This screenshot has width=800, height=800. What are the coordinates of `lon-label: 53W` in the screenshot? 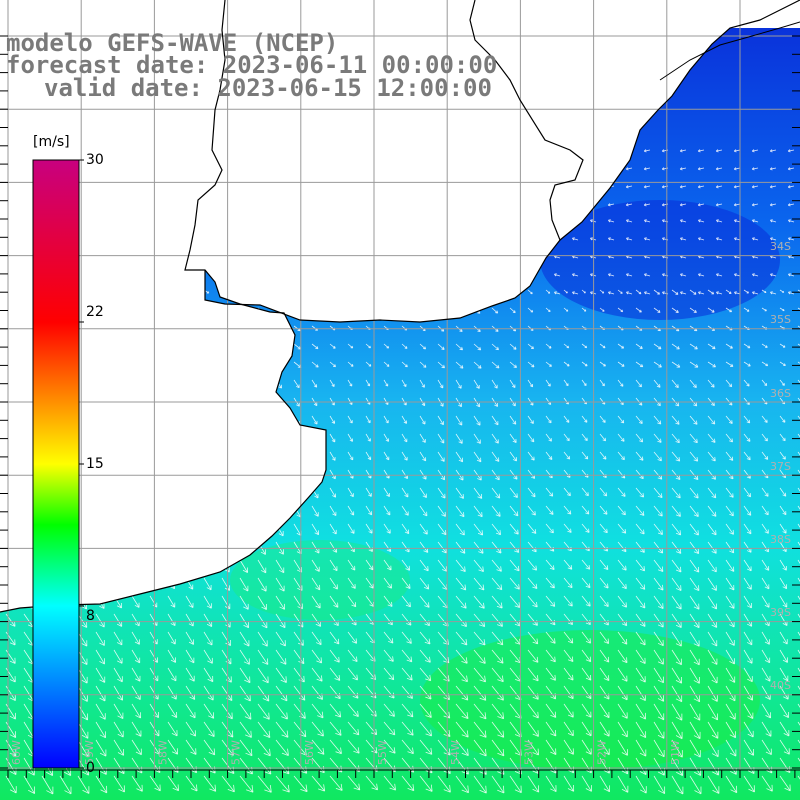 It's located at (528, 752).